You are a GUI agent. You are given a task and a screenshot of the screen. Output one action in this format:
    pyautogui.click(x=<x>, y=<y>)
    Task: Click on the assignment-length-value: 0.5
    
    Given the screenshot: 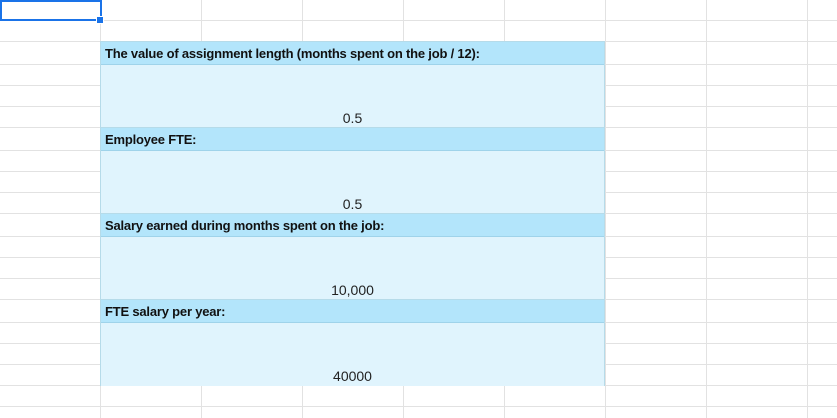 What is the action you would take?
    pyautogui.click(x=352, y=118)
    